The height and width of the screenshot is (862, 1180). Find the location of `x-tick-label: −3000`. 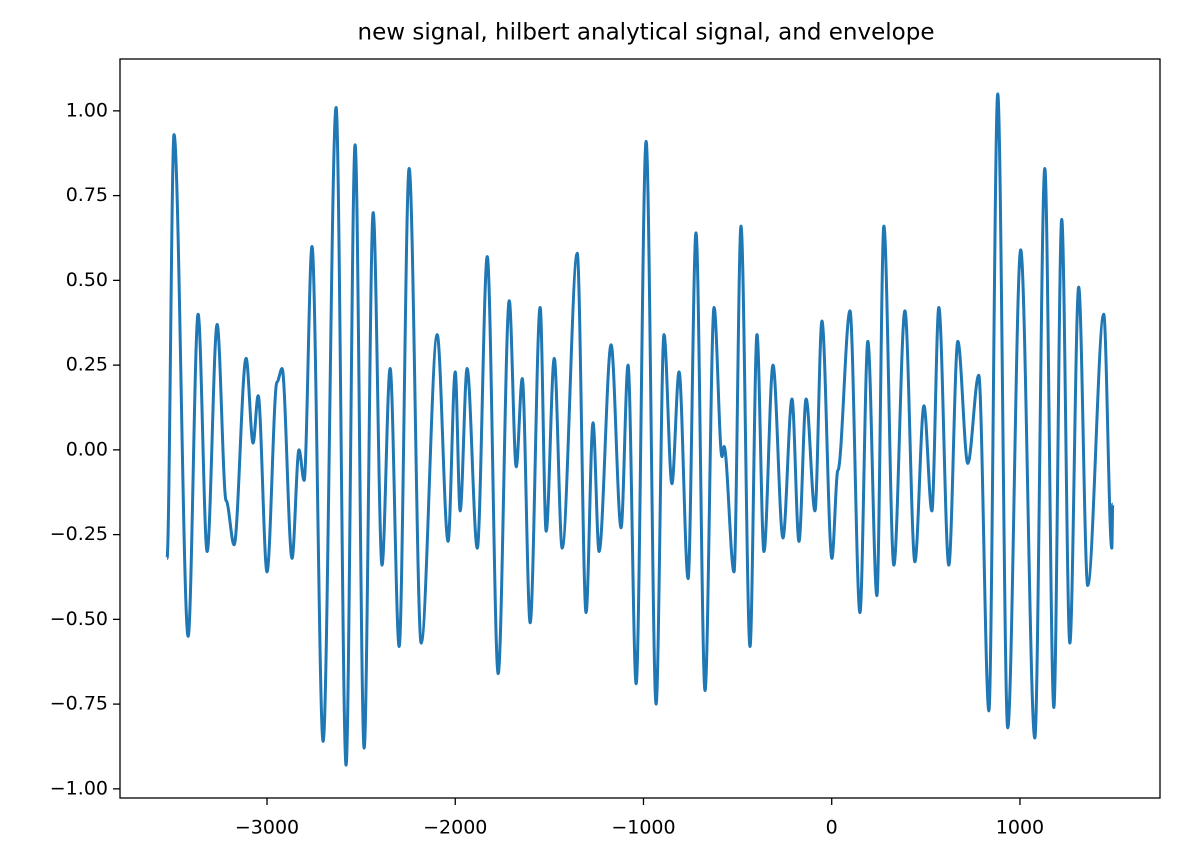

x-tick-label: −3000 is located at coordinates (267, 828).